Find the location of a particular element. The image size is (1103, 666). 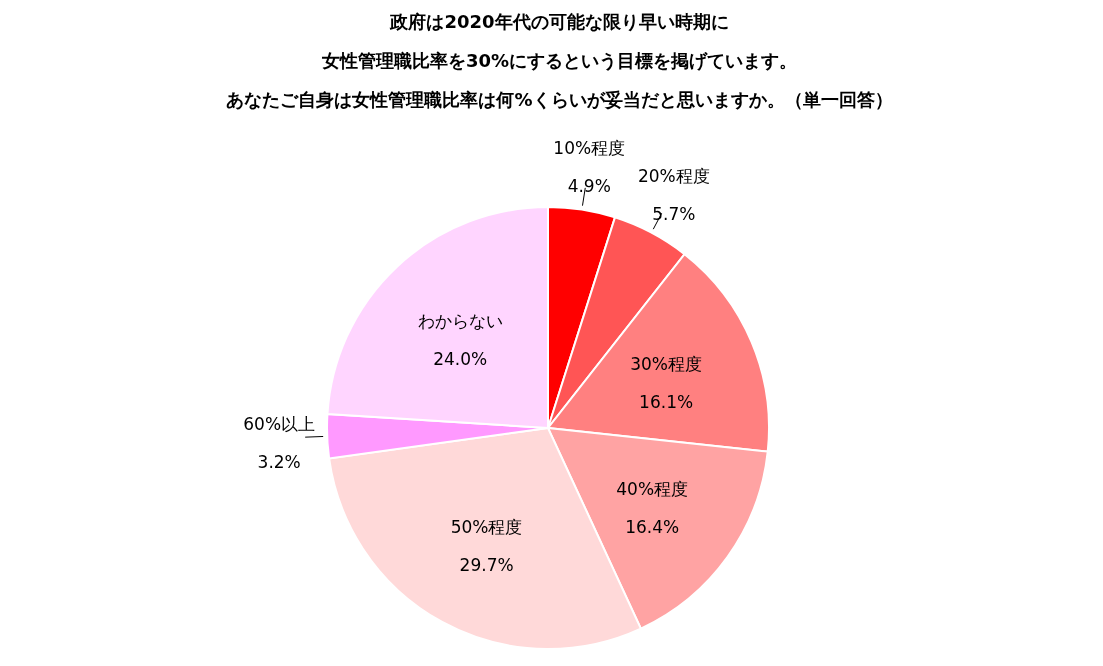

slice-label: 50%程度 is located at coordinates (486, 526).